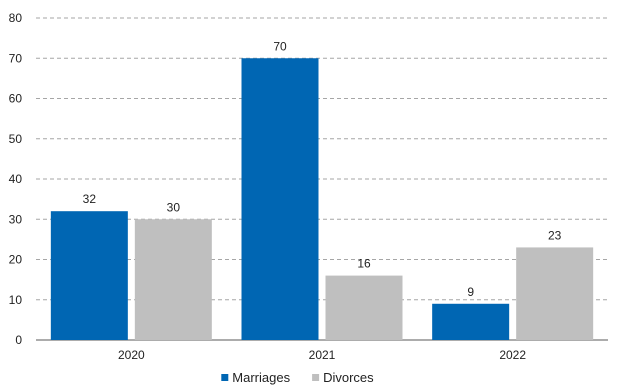 Image resolution: width=617 pixels, height=389 pixels. Describe the element at coordinates (18, 340) in the screenshot. I see `y-tick-label: 0` at that location.